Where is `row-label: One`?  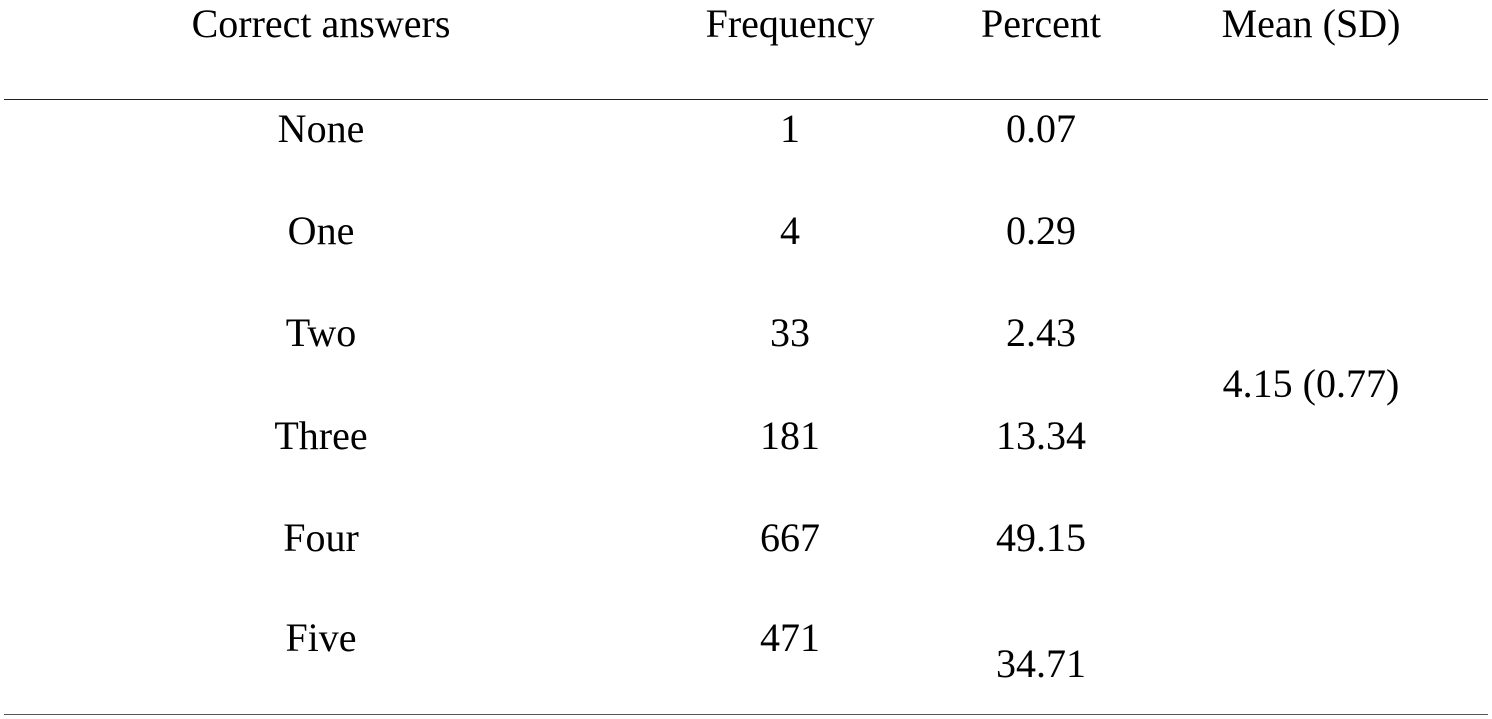 row-label: One is located at coordinates (321, 230).